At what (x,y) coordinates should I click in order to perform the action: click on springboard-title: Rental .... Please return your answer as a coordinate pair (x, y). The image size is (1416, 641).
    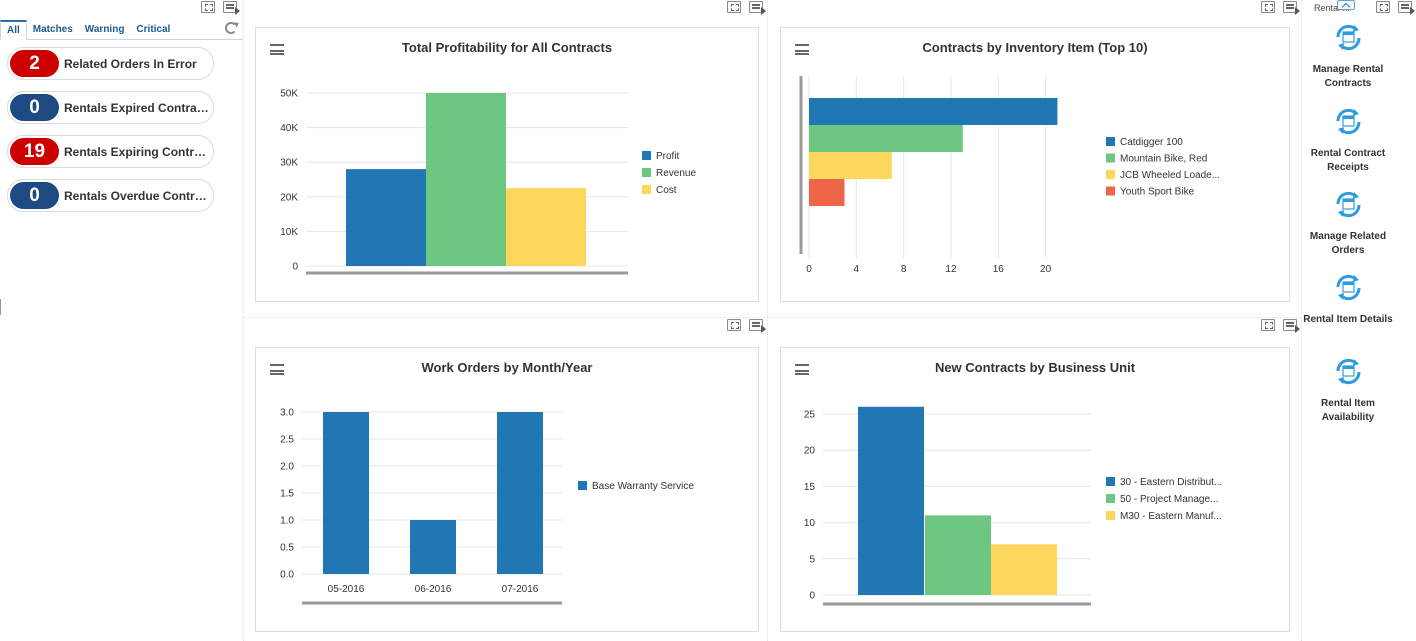
    Looking at the image, I should click on (1332, 8).